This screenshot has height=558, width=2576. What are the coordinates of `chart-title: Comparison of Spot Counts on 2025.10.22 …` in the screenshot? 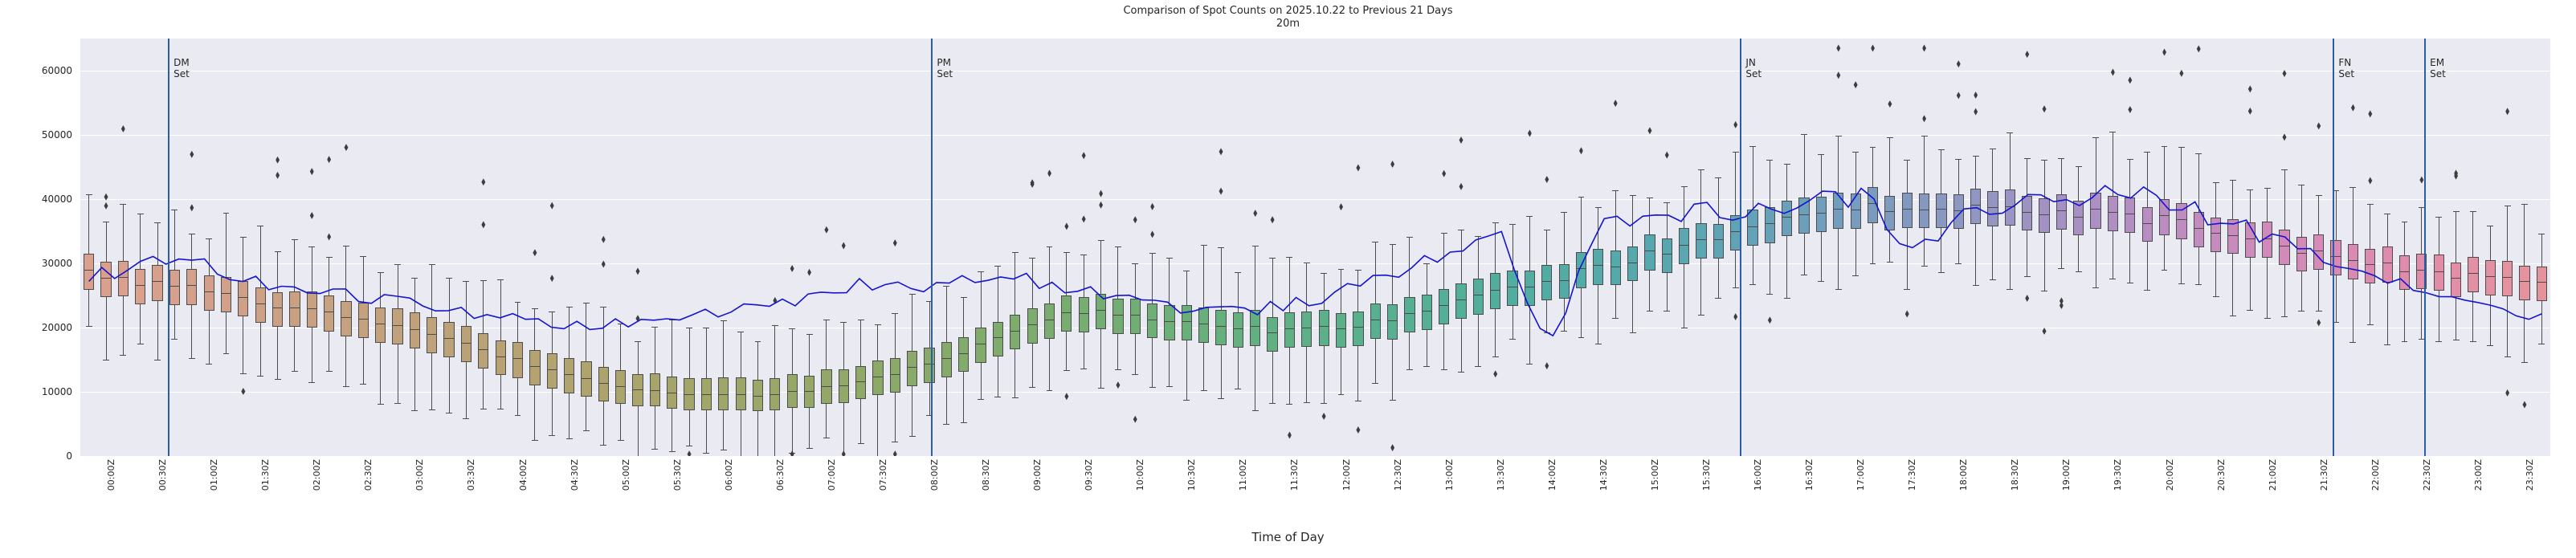 It's located at (1288, 11).